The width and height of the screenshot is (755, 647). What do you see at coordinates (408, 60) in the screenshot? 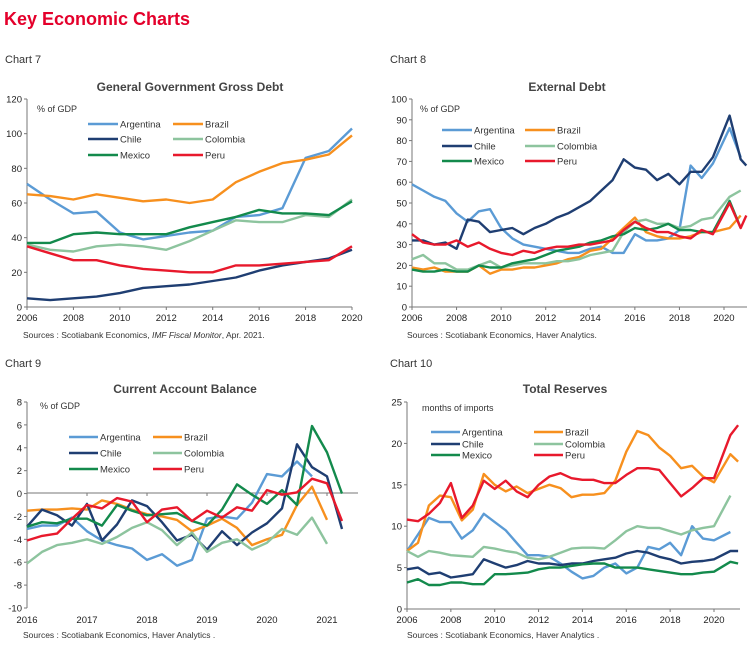
I see `chart-label: Chart 8` at bounding box center [408, 60].